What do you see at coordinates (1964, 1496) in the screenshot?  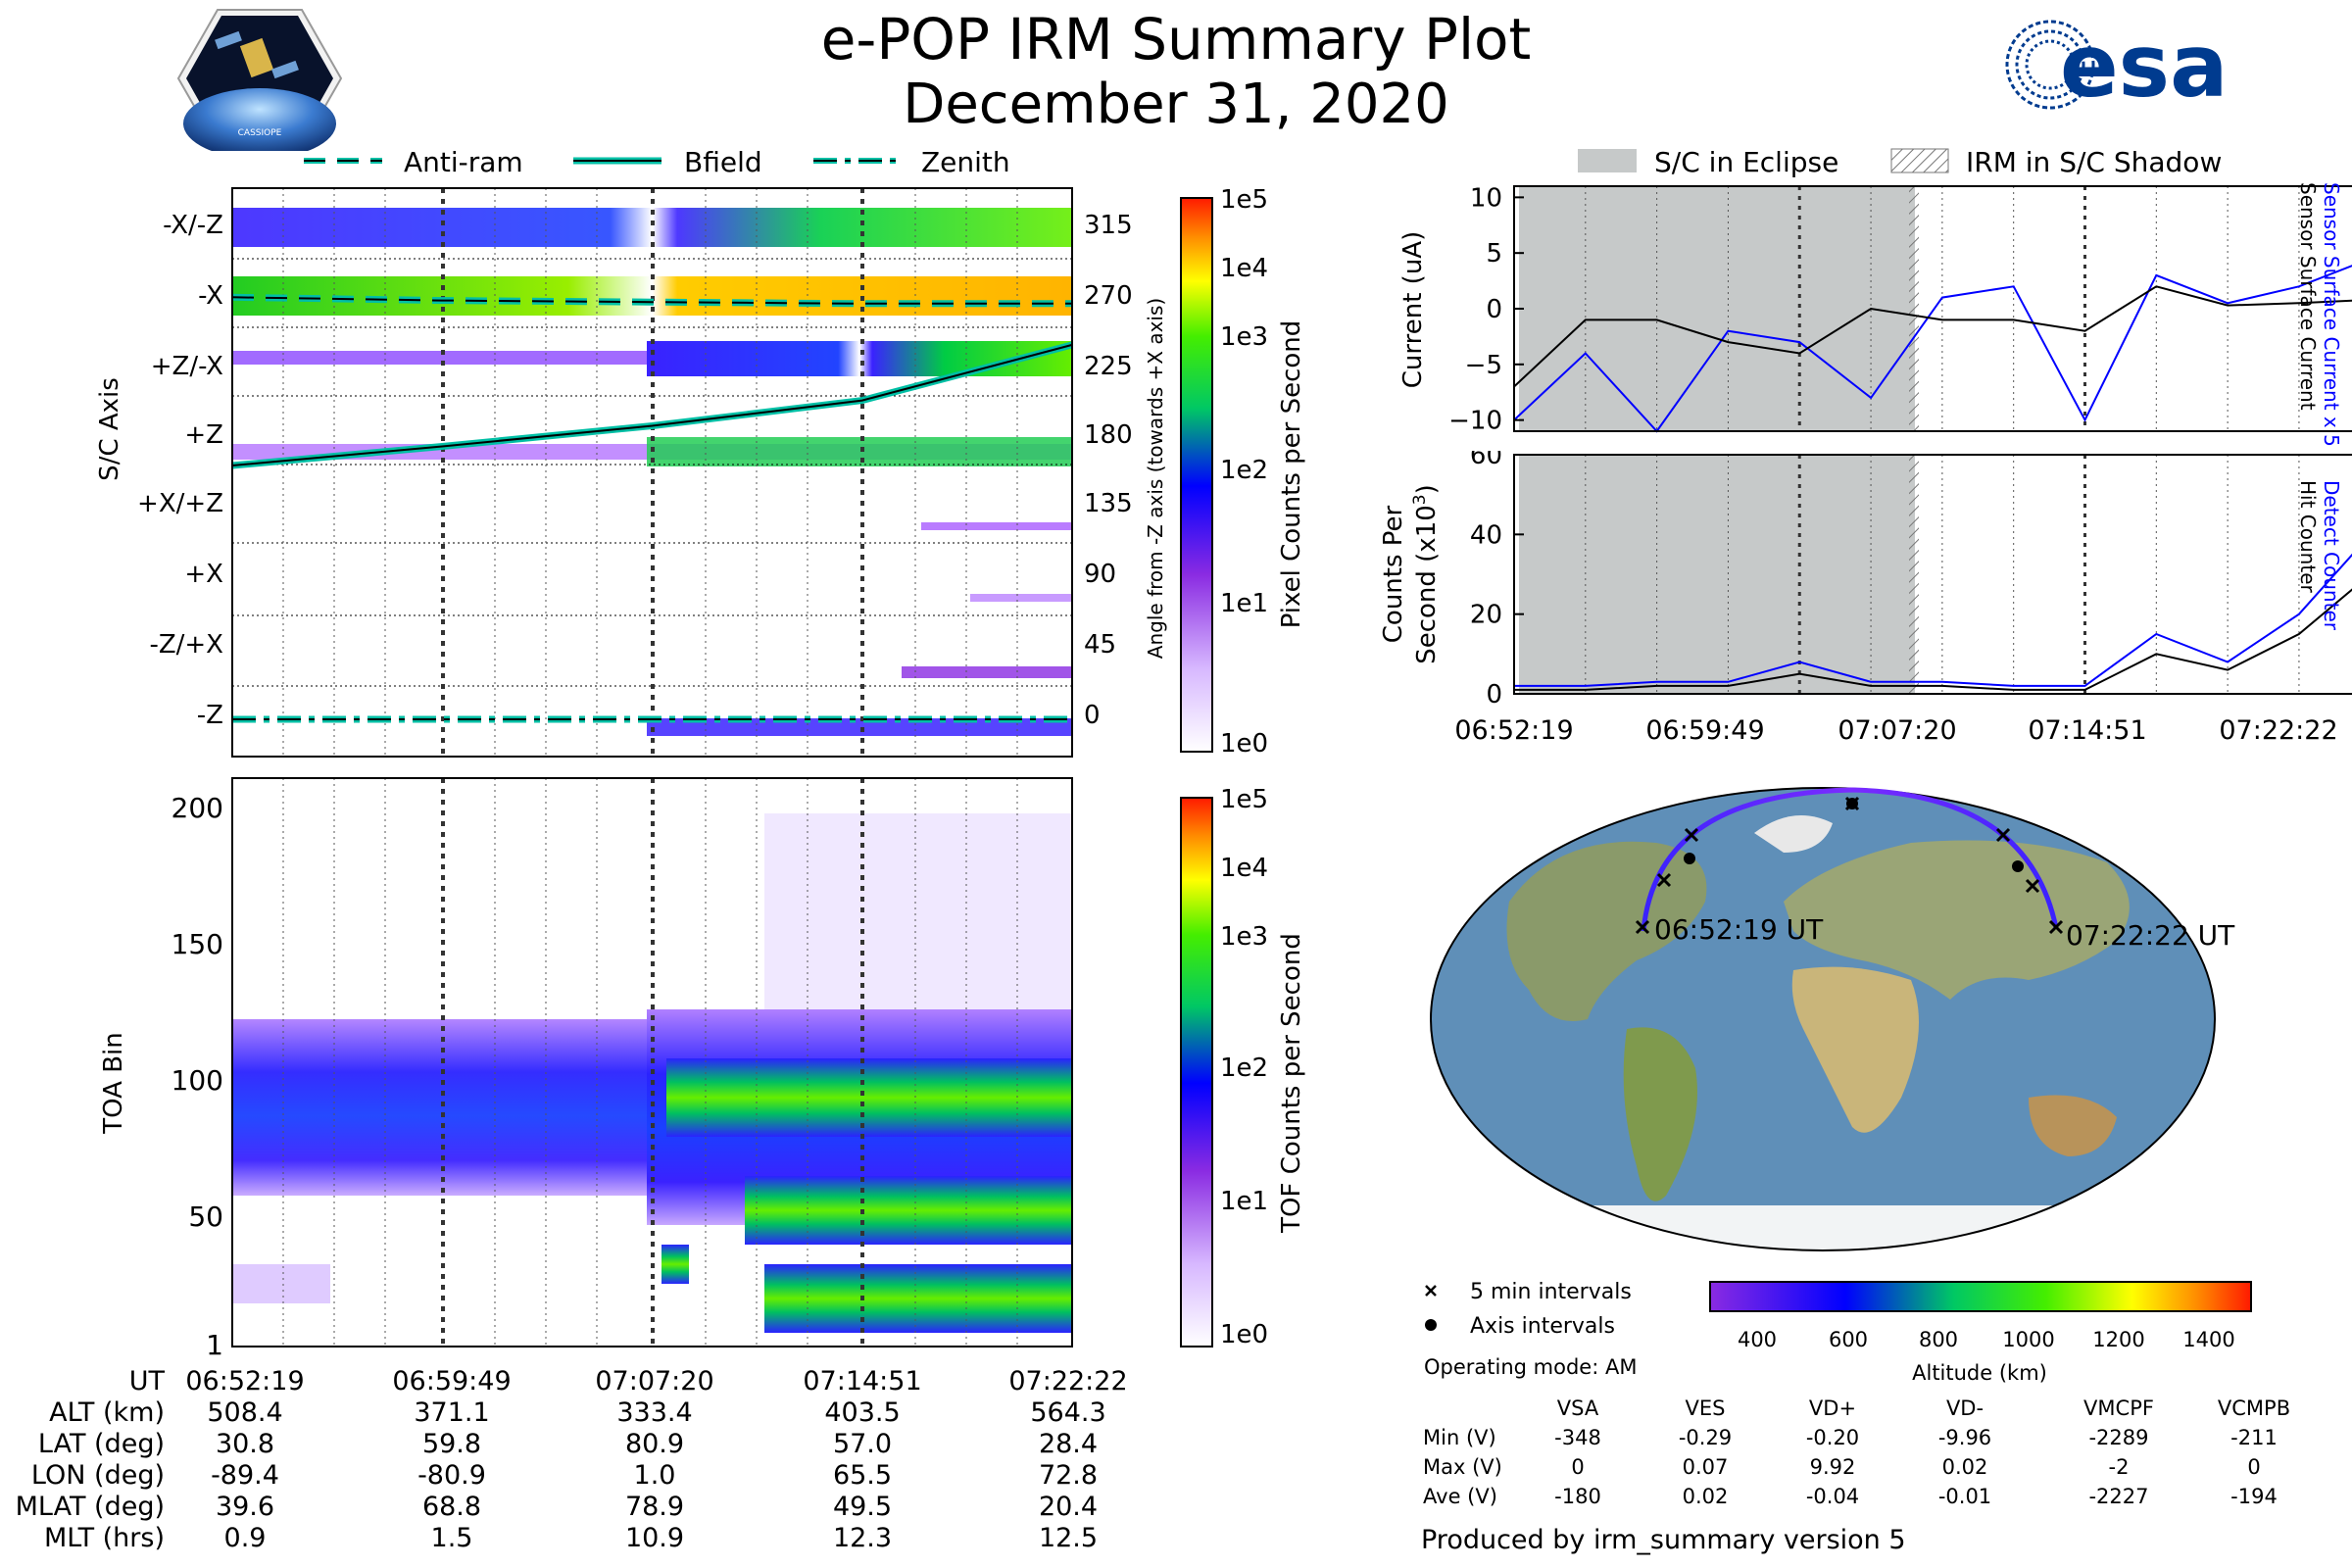 I see `volt-value: -0.01` at bounding box center [1964, 1496].